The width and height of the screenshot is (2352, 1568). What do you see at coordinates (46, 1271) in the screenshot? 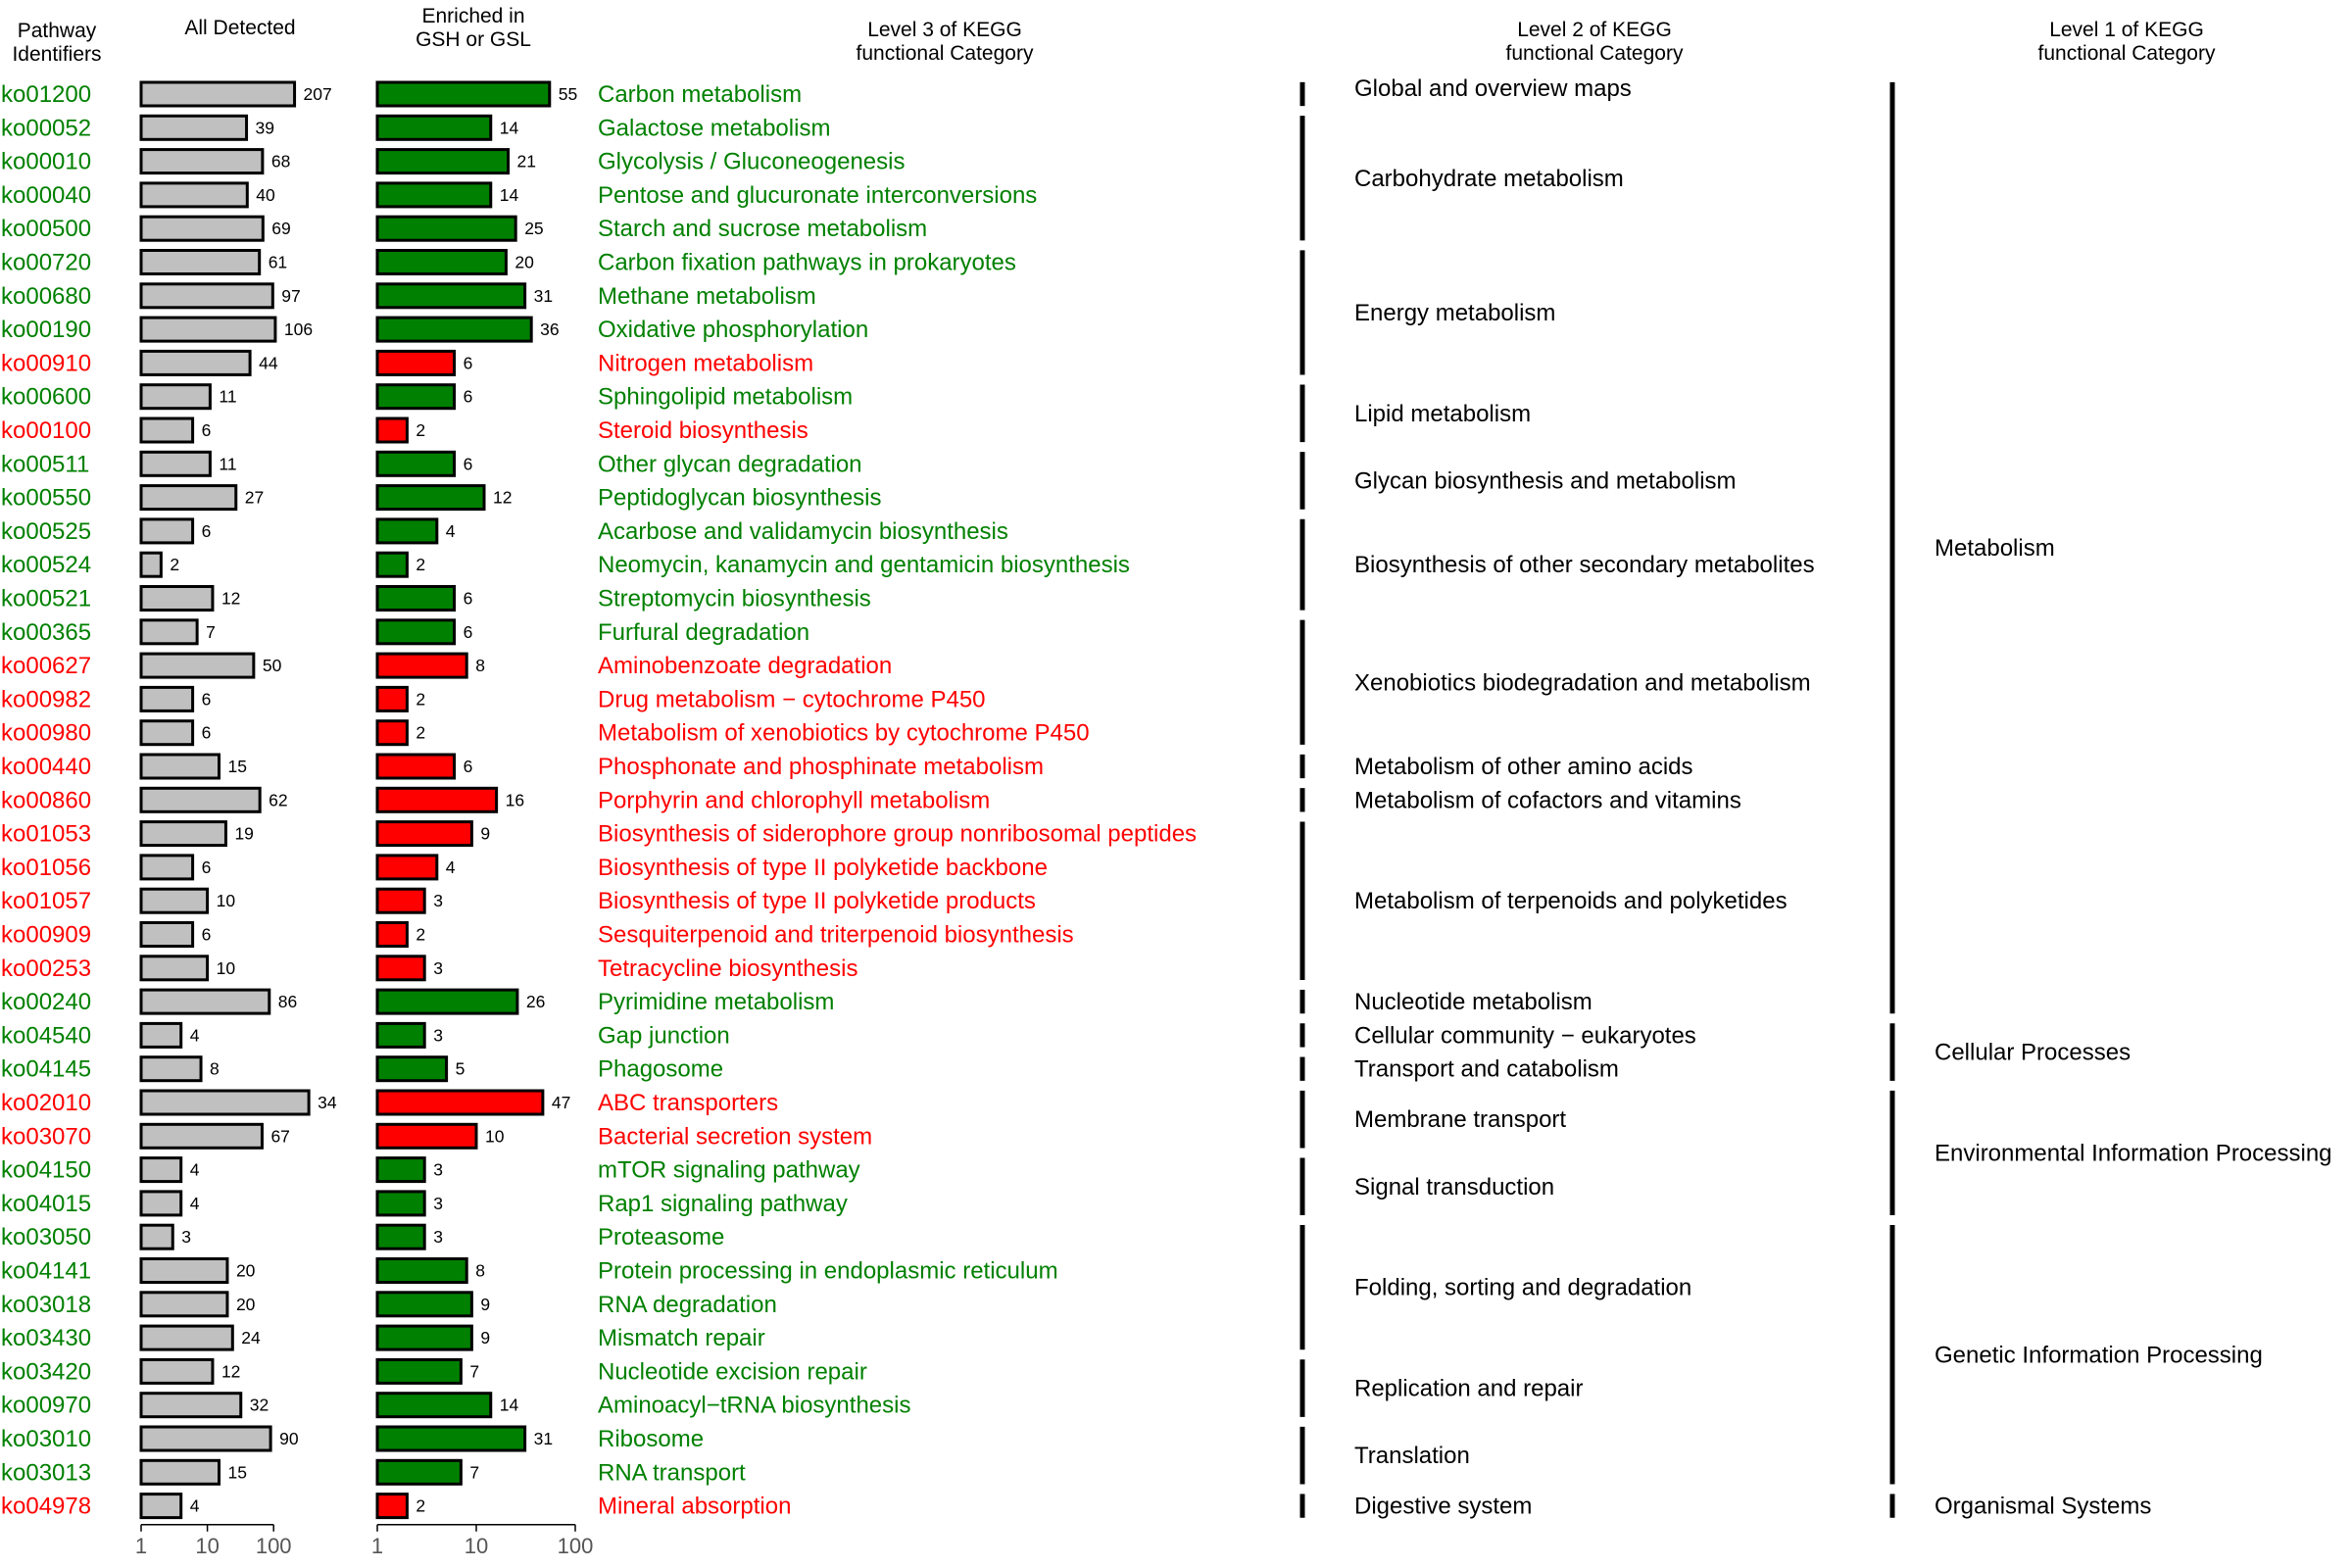
I see `pathway-id: ko04141` at bounding box center [46, 1271].